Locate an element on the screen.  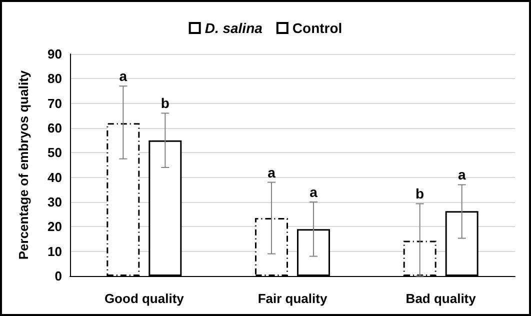
y-tick-label: 0 is located at coordinates (58, 276).